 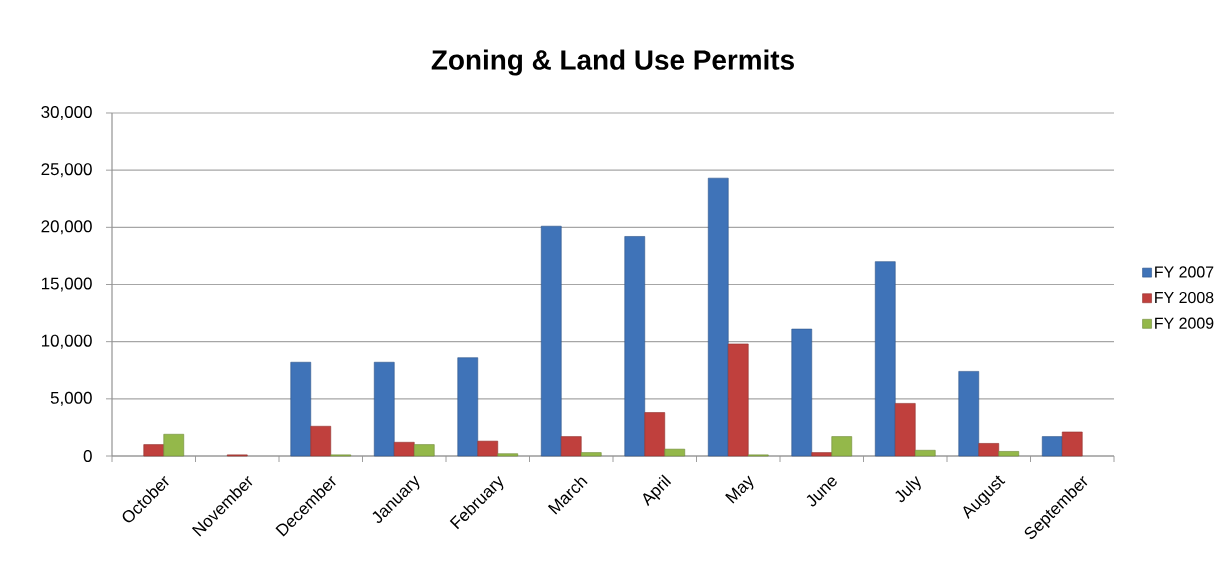 What do you see at coordinates (66, 113) in the screenshot?
I see `y-tick-label: 30,000` at bounding box center [66, 113].